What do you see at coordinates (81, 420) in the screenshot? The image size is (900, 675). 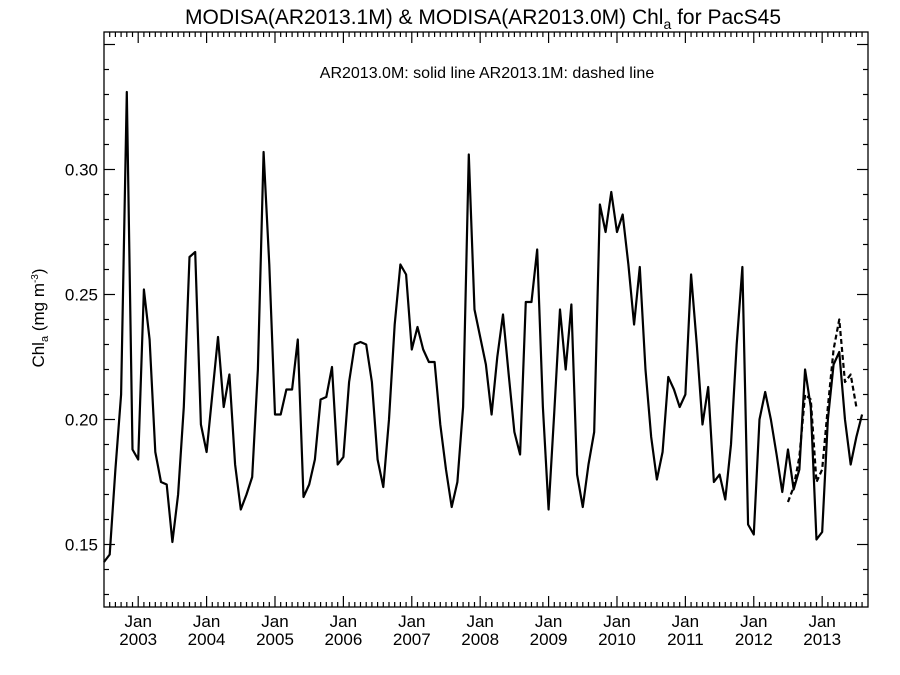 I see `y-tick-label: 0.20` at bounding box center [81, 420].